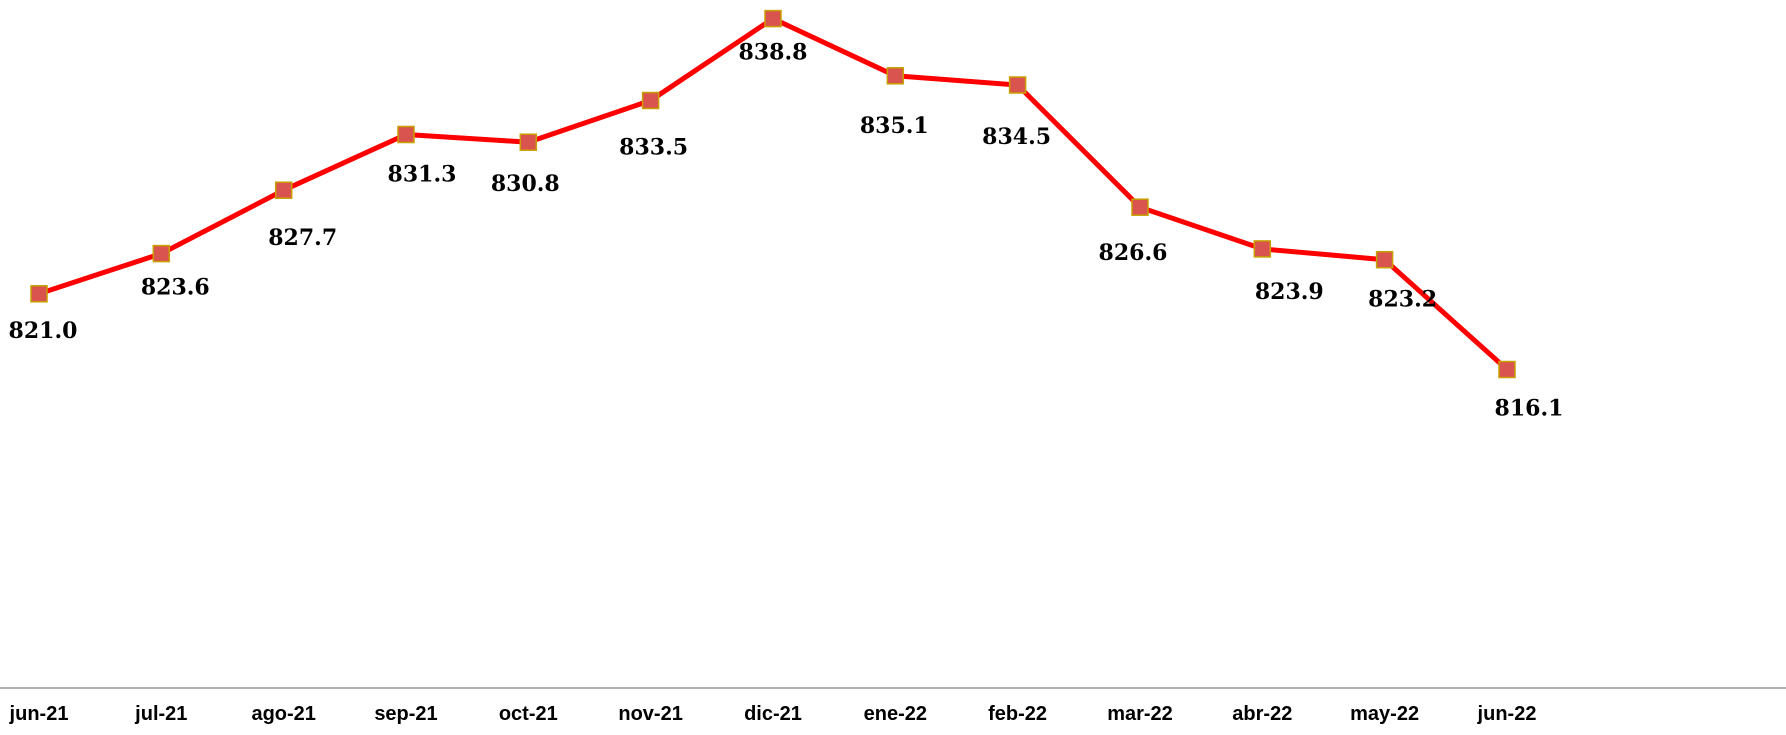 The image size is (1786, 735). What do you see at coordinates (43, 331) in the screenshot?
I see `data-label: 821.0` at bounding box center [43, 331].